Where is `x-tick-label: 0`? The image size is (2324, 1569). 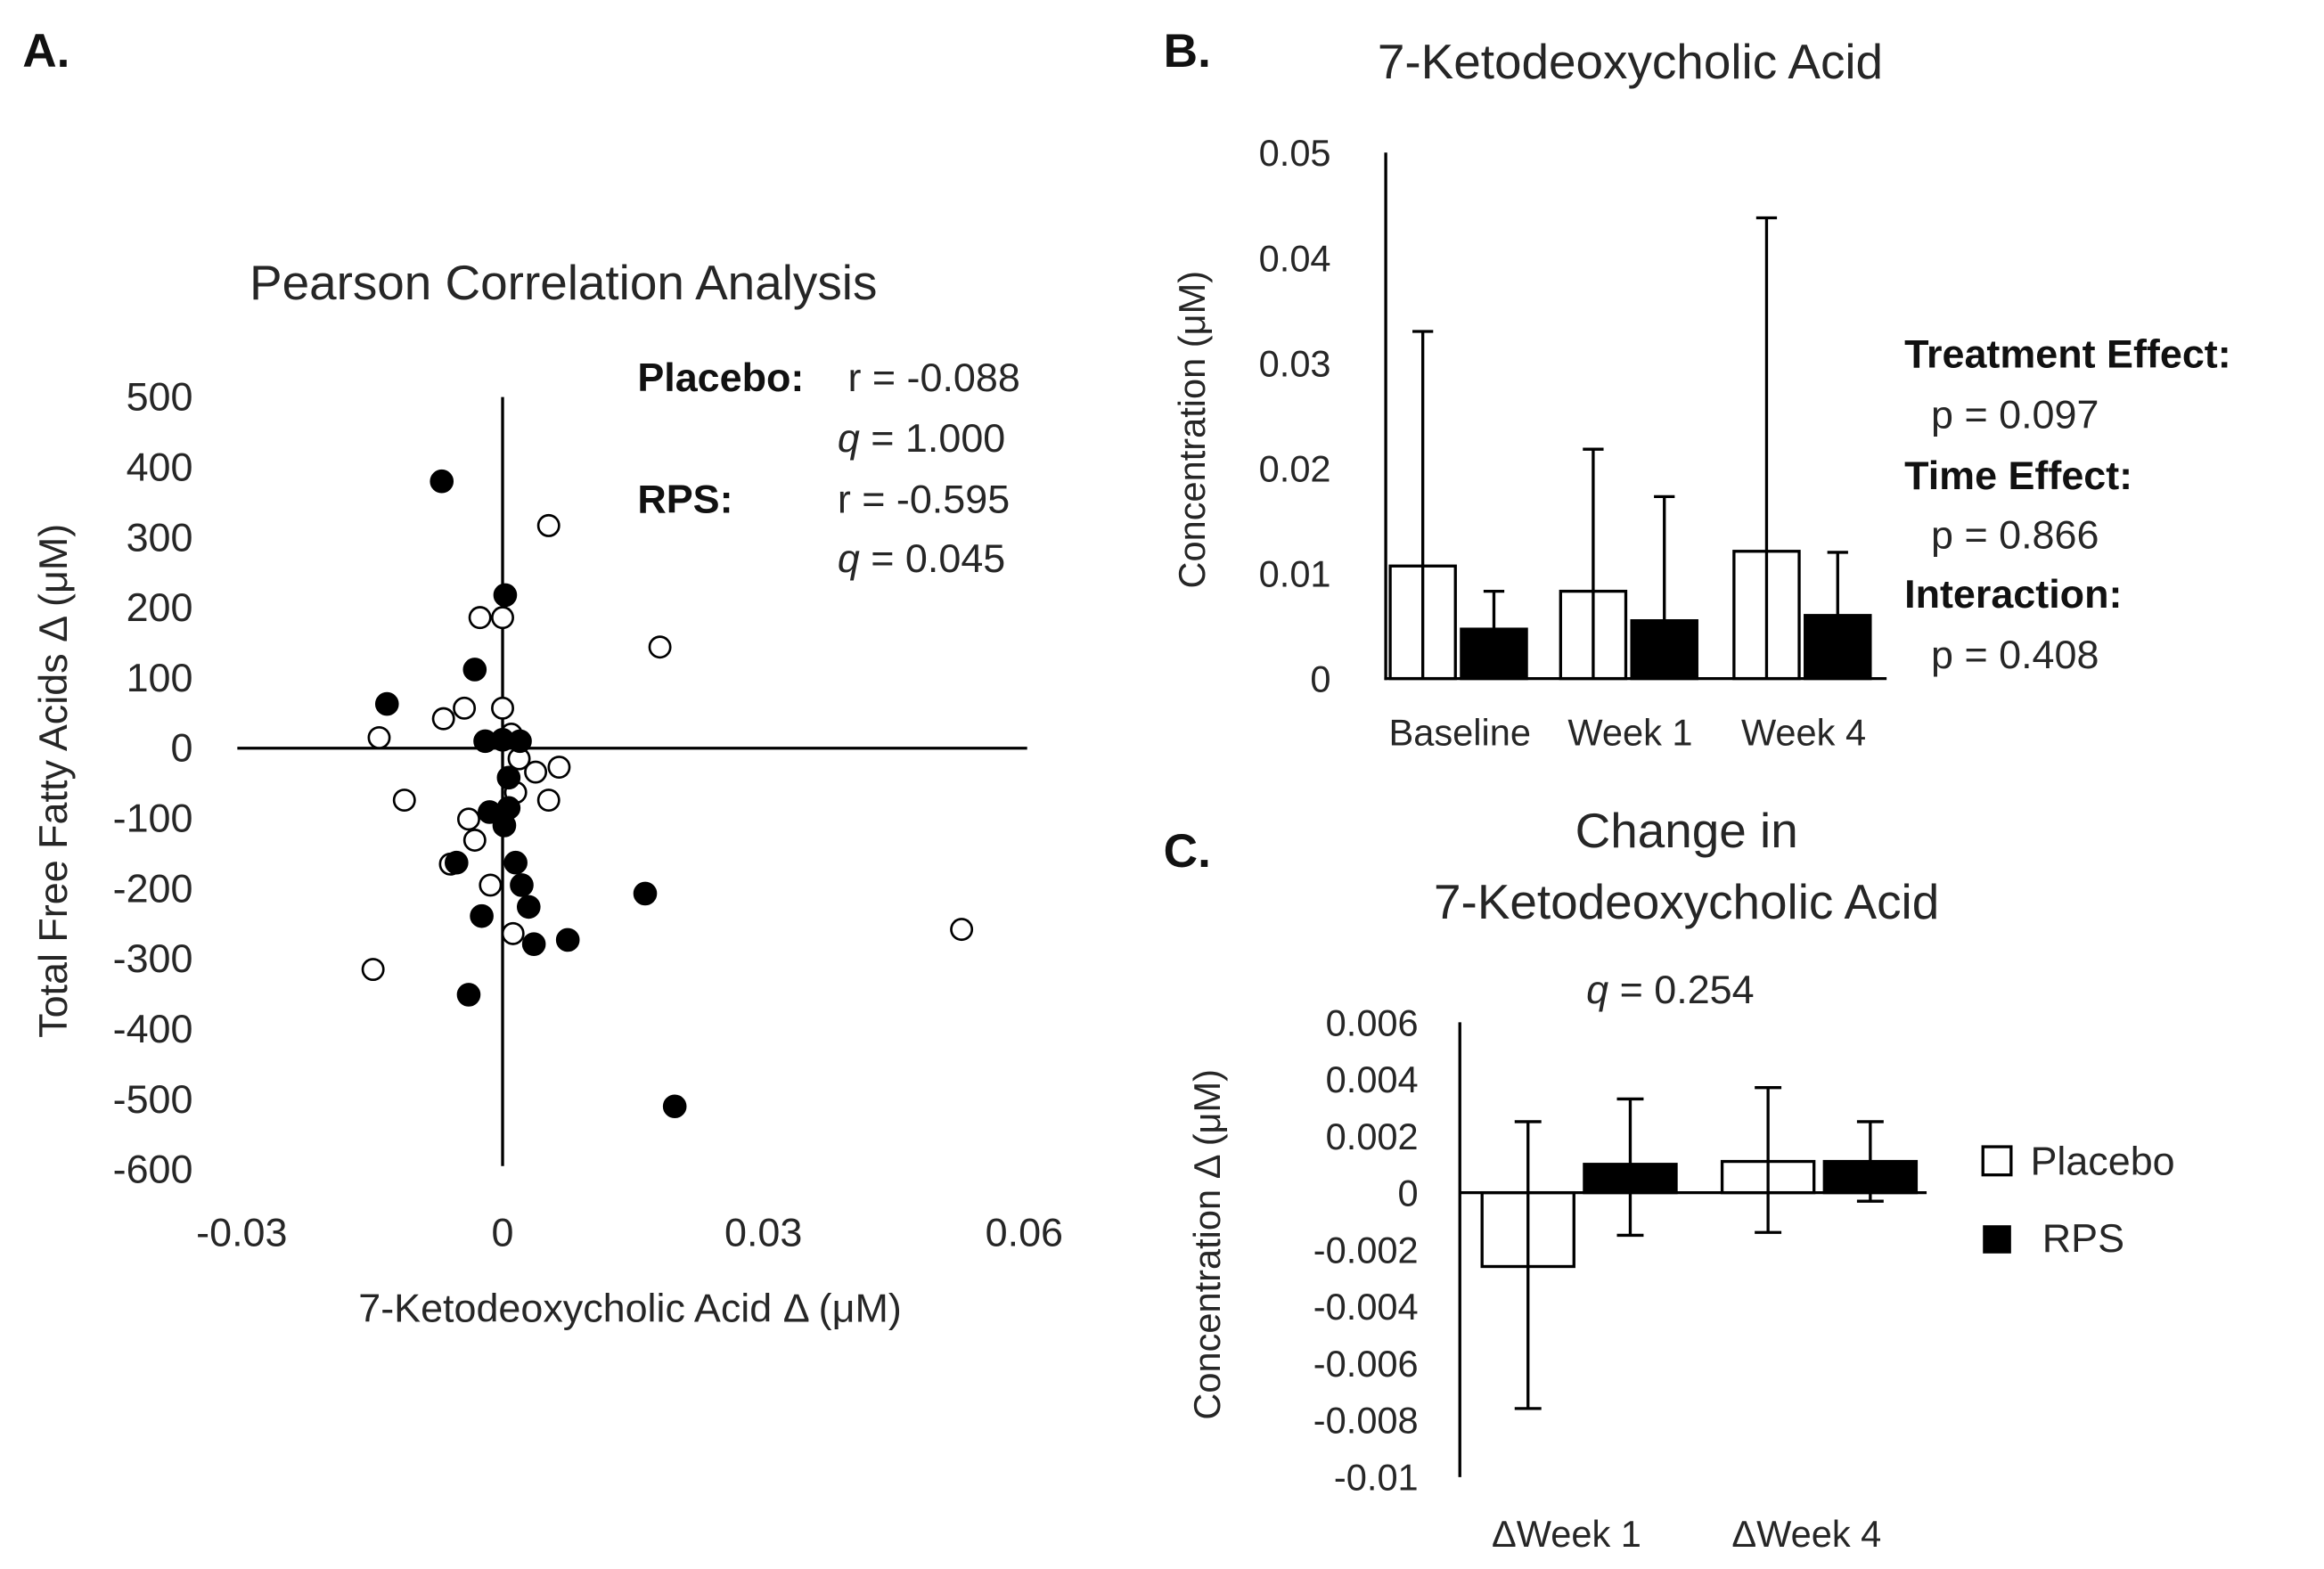
x-tick-label: 0 is located at coordinates (503, 1231).